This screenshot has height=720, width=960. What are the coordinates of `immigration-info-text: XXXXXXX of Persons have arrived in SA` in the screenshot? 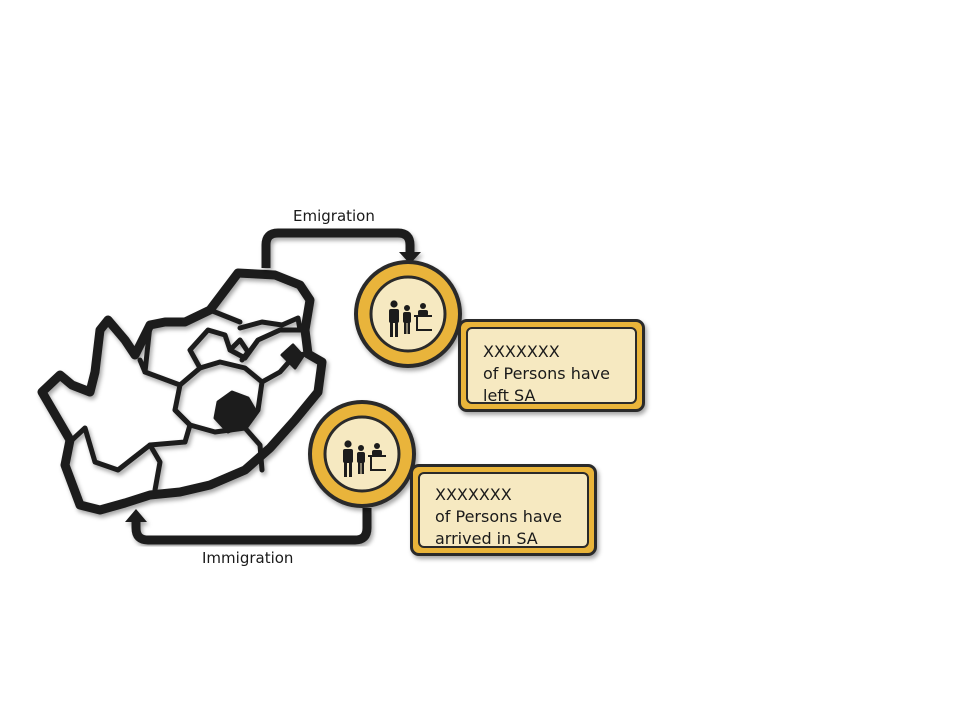 It's located at (503, 510).